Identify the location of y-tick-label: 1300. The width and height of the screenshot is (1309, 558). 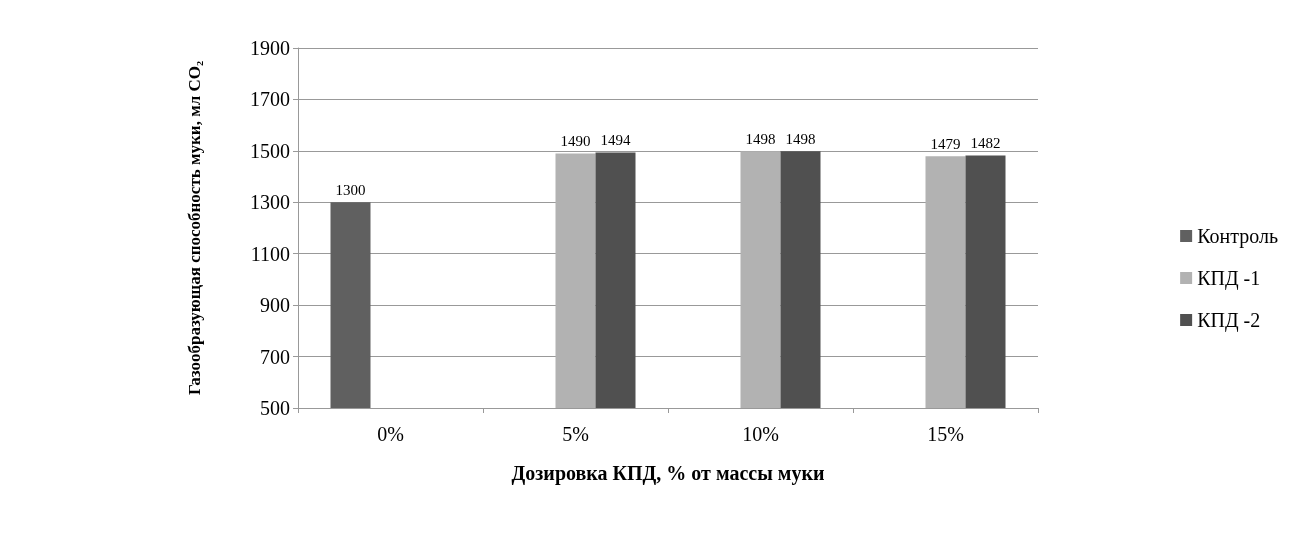
(270, 202).